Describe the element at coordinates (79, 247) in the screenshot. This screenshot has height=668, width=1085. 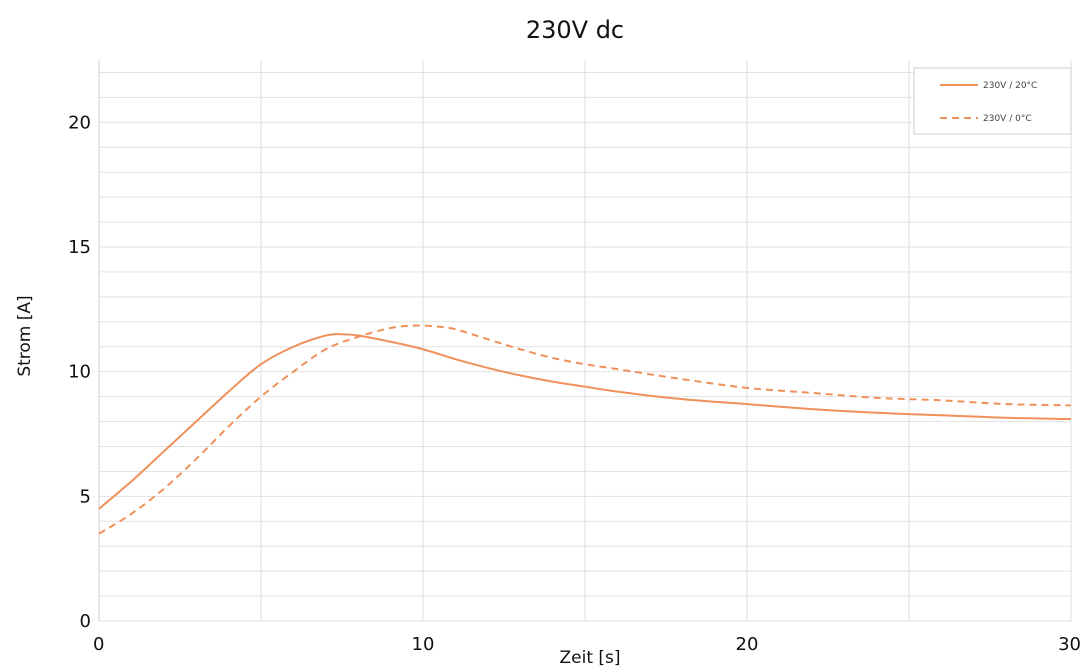
I see `y-tick-label: 15` at that location.